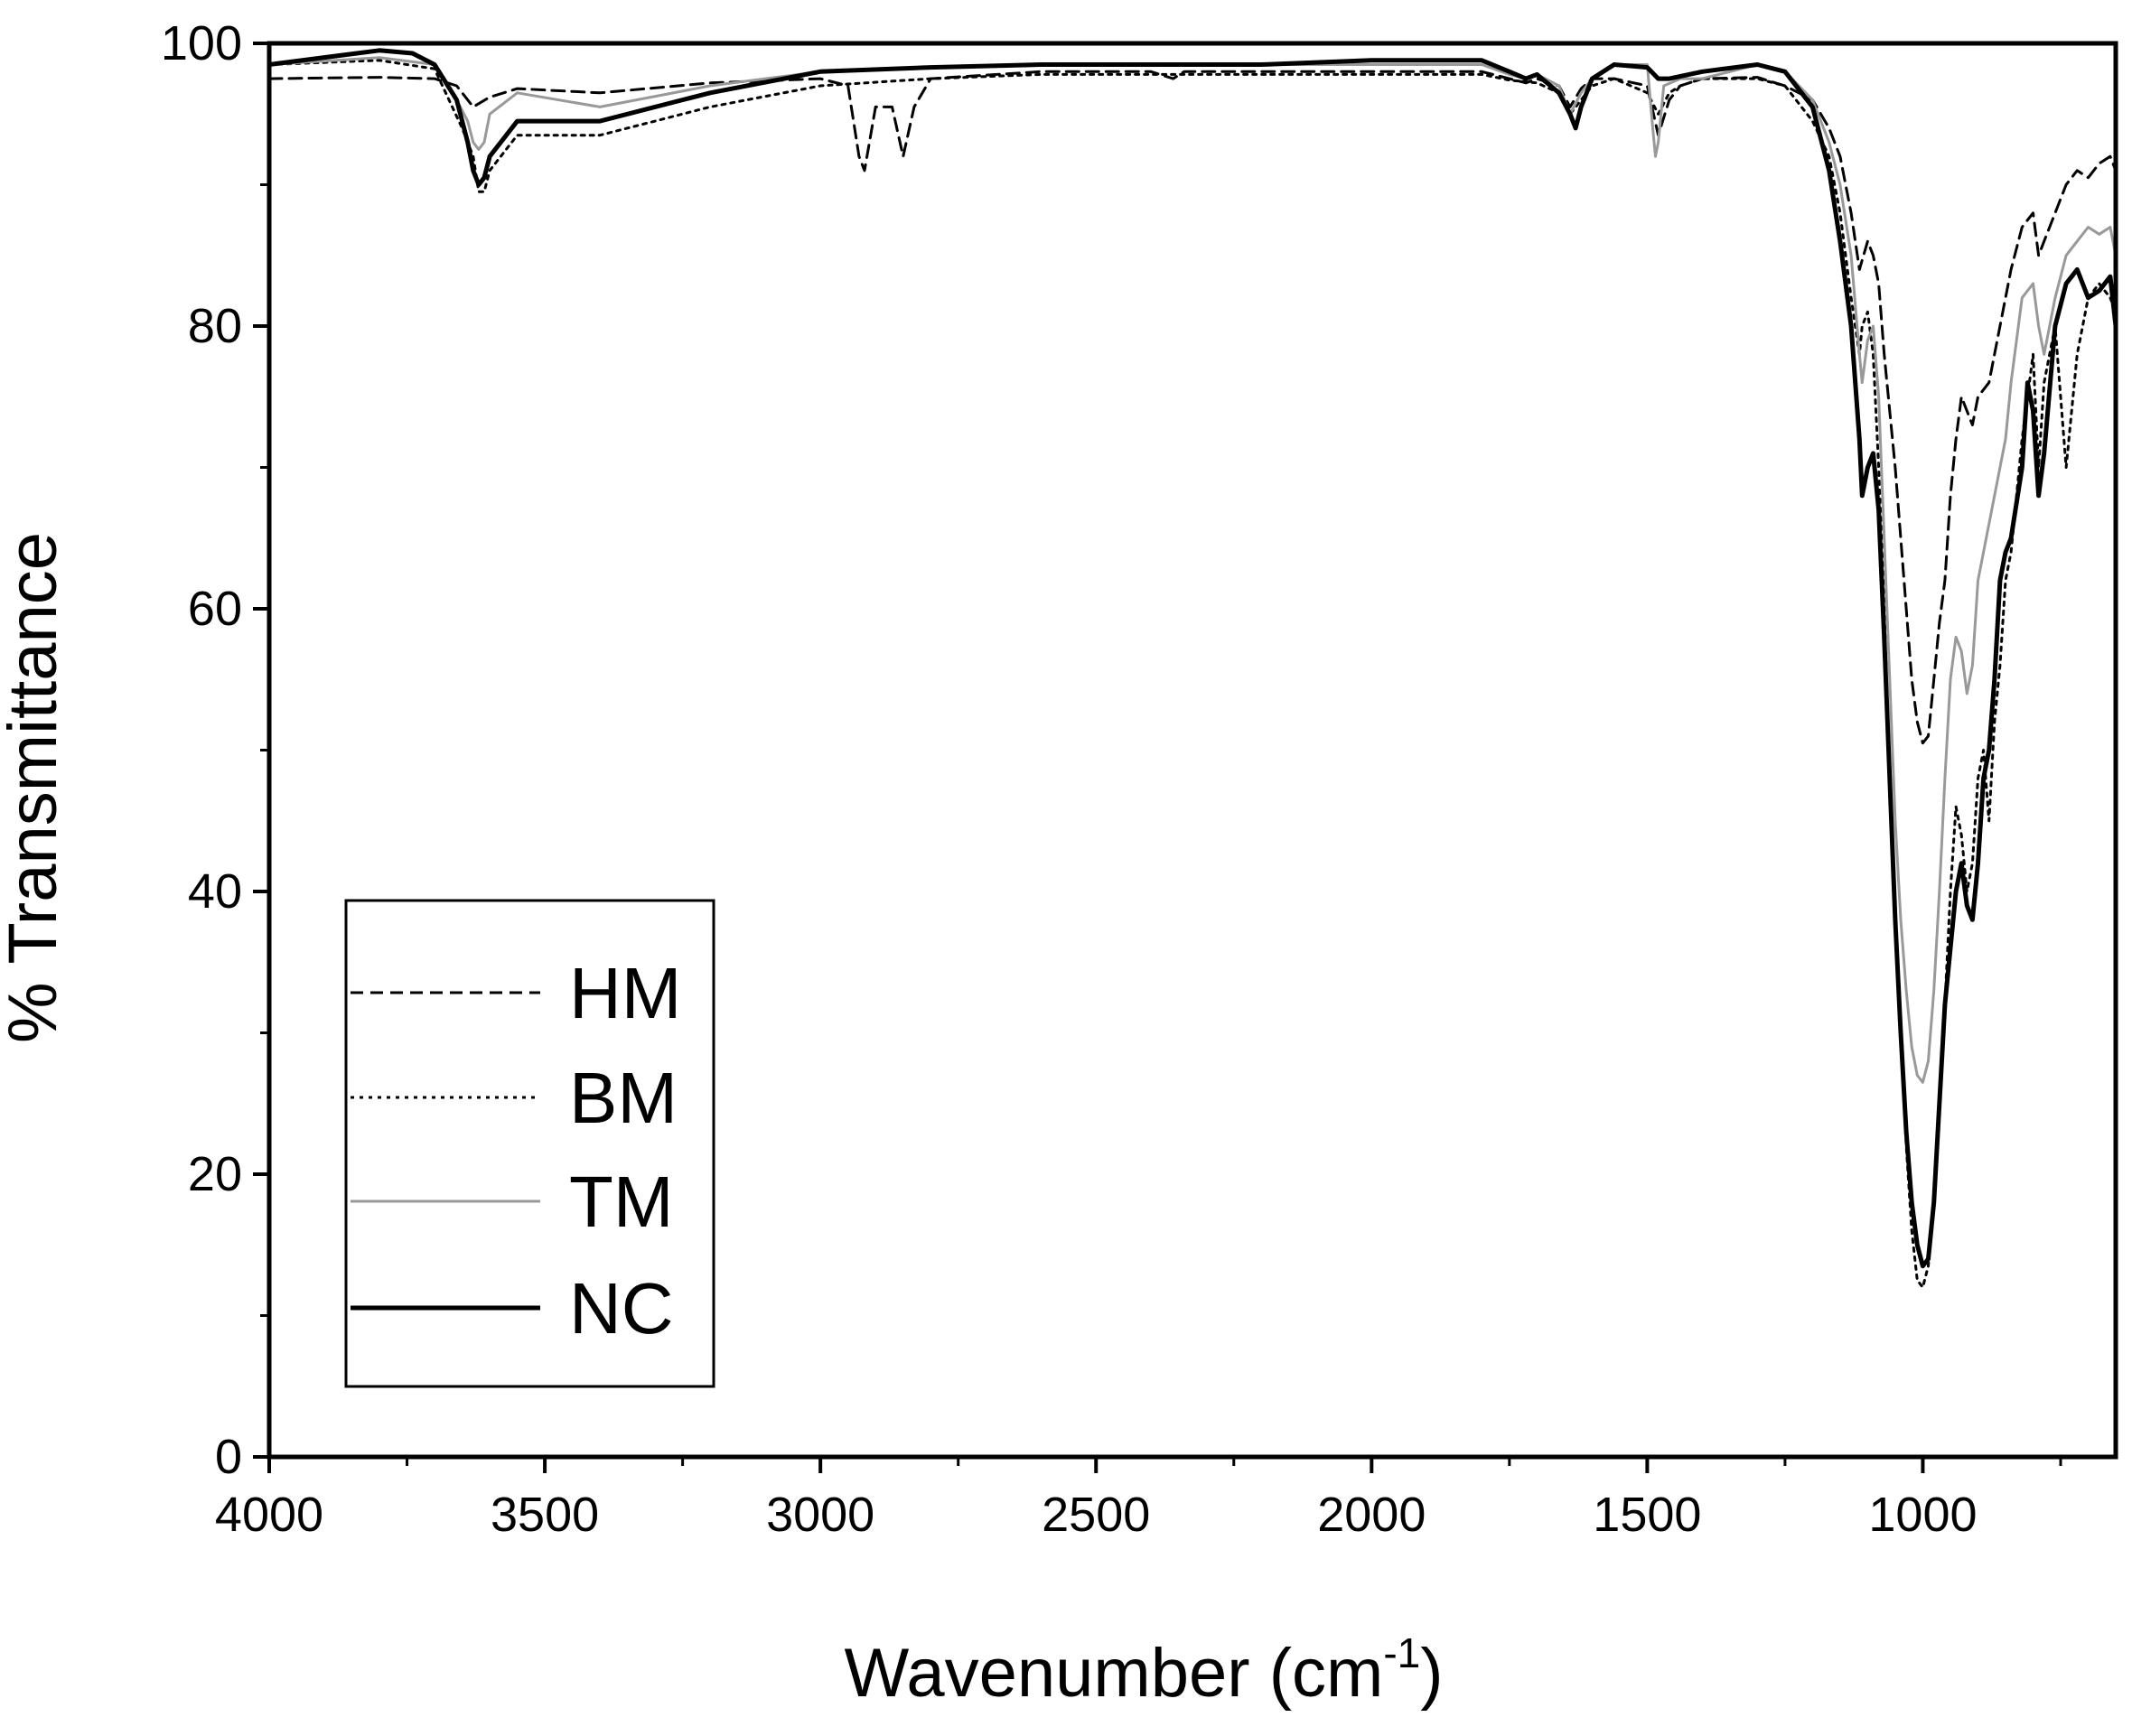 The width and height of the screenshot is (2132, 1736). I want to click on x-tick-label: 2000, so click(1371, 1515).